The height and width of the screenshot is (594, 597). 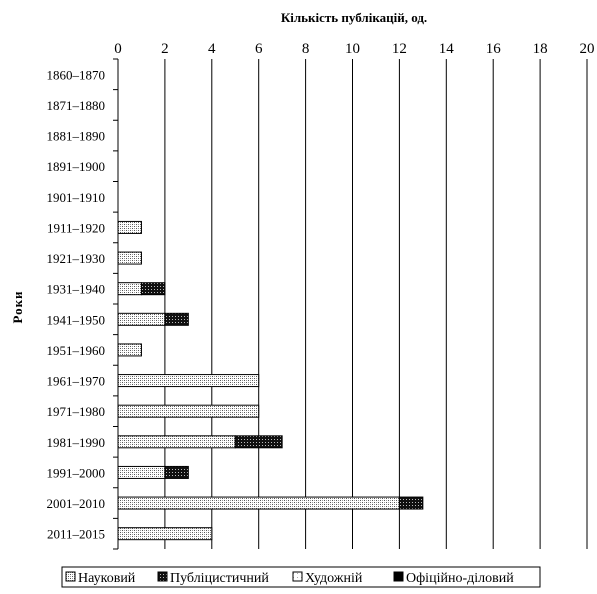 What do you see at coordinates (460, 578) in the screenshot?
I see `legend-label: Офіційно-діловий` at bounding box center [460, 578].